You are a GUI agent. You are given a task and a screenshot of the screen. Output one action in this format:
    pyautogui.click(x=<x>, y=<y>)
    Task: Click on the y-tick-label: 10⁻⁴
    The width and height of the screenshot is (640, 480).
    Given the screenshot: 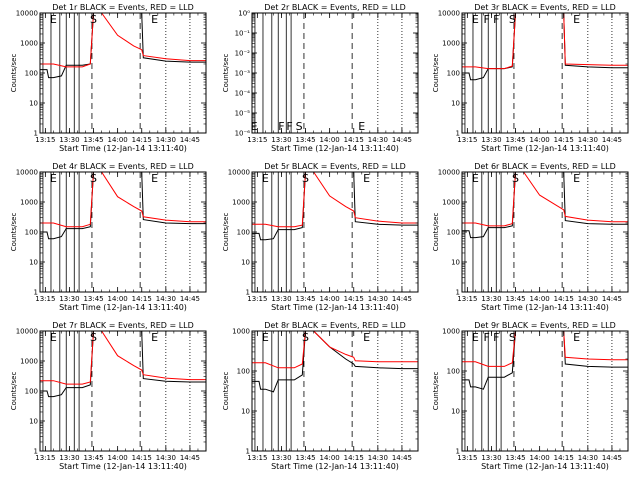 What is the action you would take?
    pyautogui.click(x=243, y=94)
    